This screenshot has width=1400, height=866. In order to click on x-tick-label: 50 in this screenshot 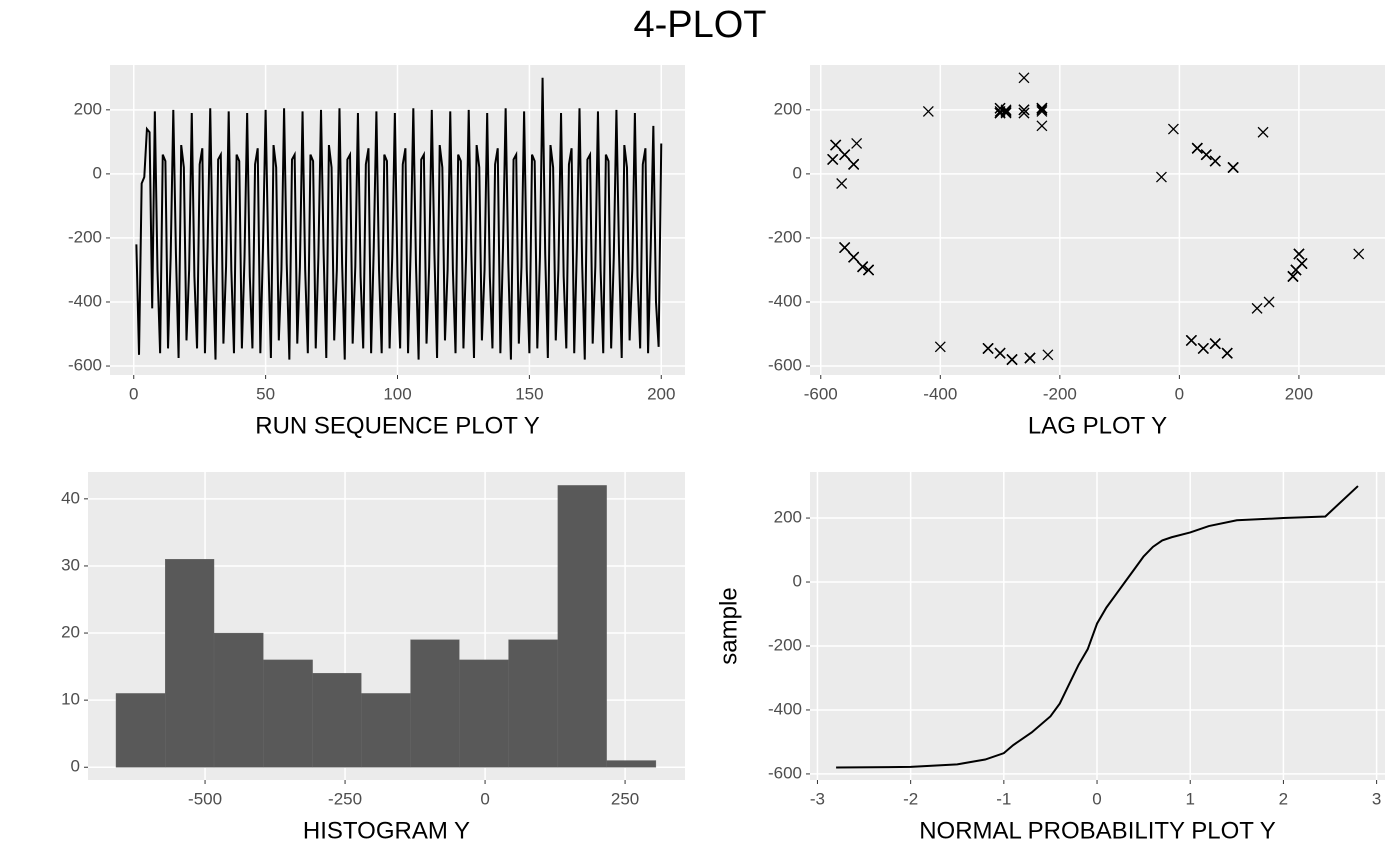, I will do `click(265, 393)`.